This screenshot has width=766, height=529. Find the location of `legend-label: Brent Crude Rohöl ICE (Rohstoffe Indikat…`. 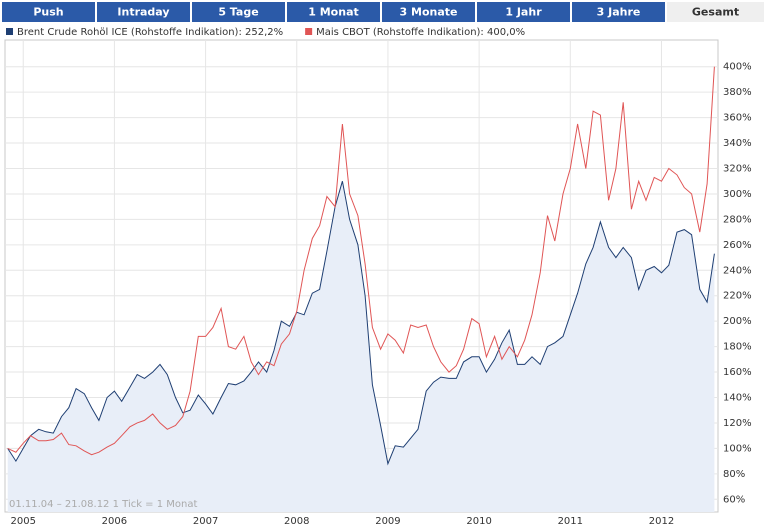

legend-label: Brent Crude Rohöl ICE (Rohstoffe Indikat… is located at coordinates (150, 32).